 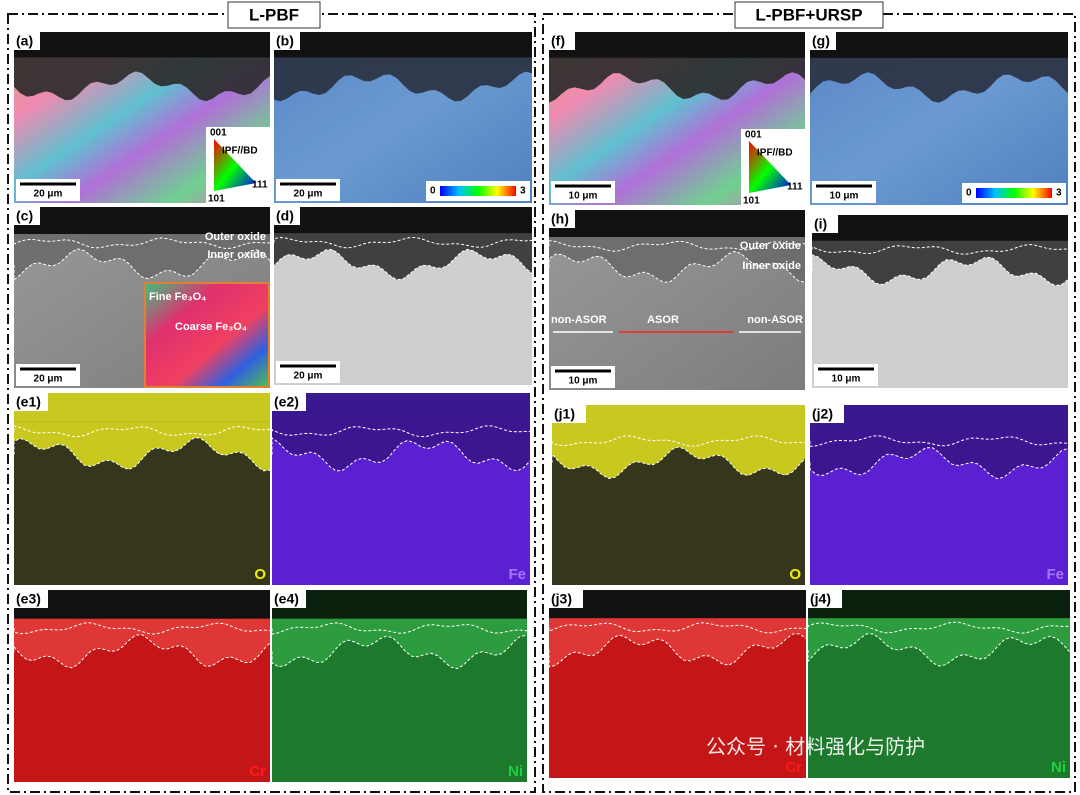 What do you see at coordinates (1059, 193) in the screenshot?
I see `colorbar-label: 3` at bounding box center [1059, 193].